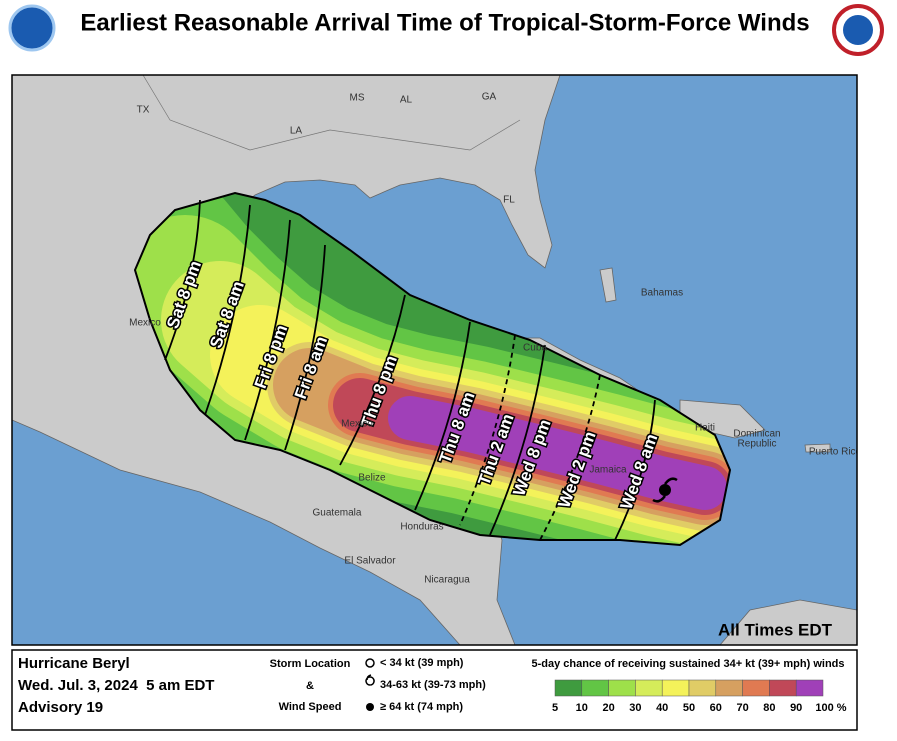  What do you see at coordinates (830, 708) in the screenshot?
I see `scale-label: 100 %` at bounding box center [830, 708].